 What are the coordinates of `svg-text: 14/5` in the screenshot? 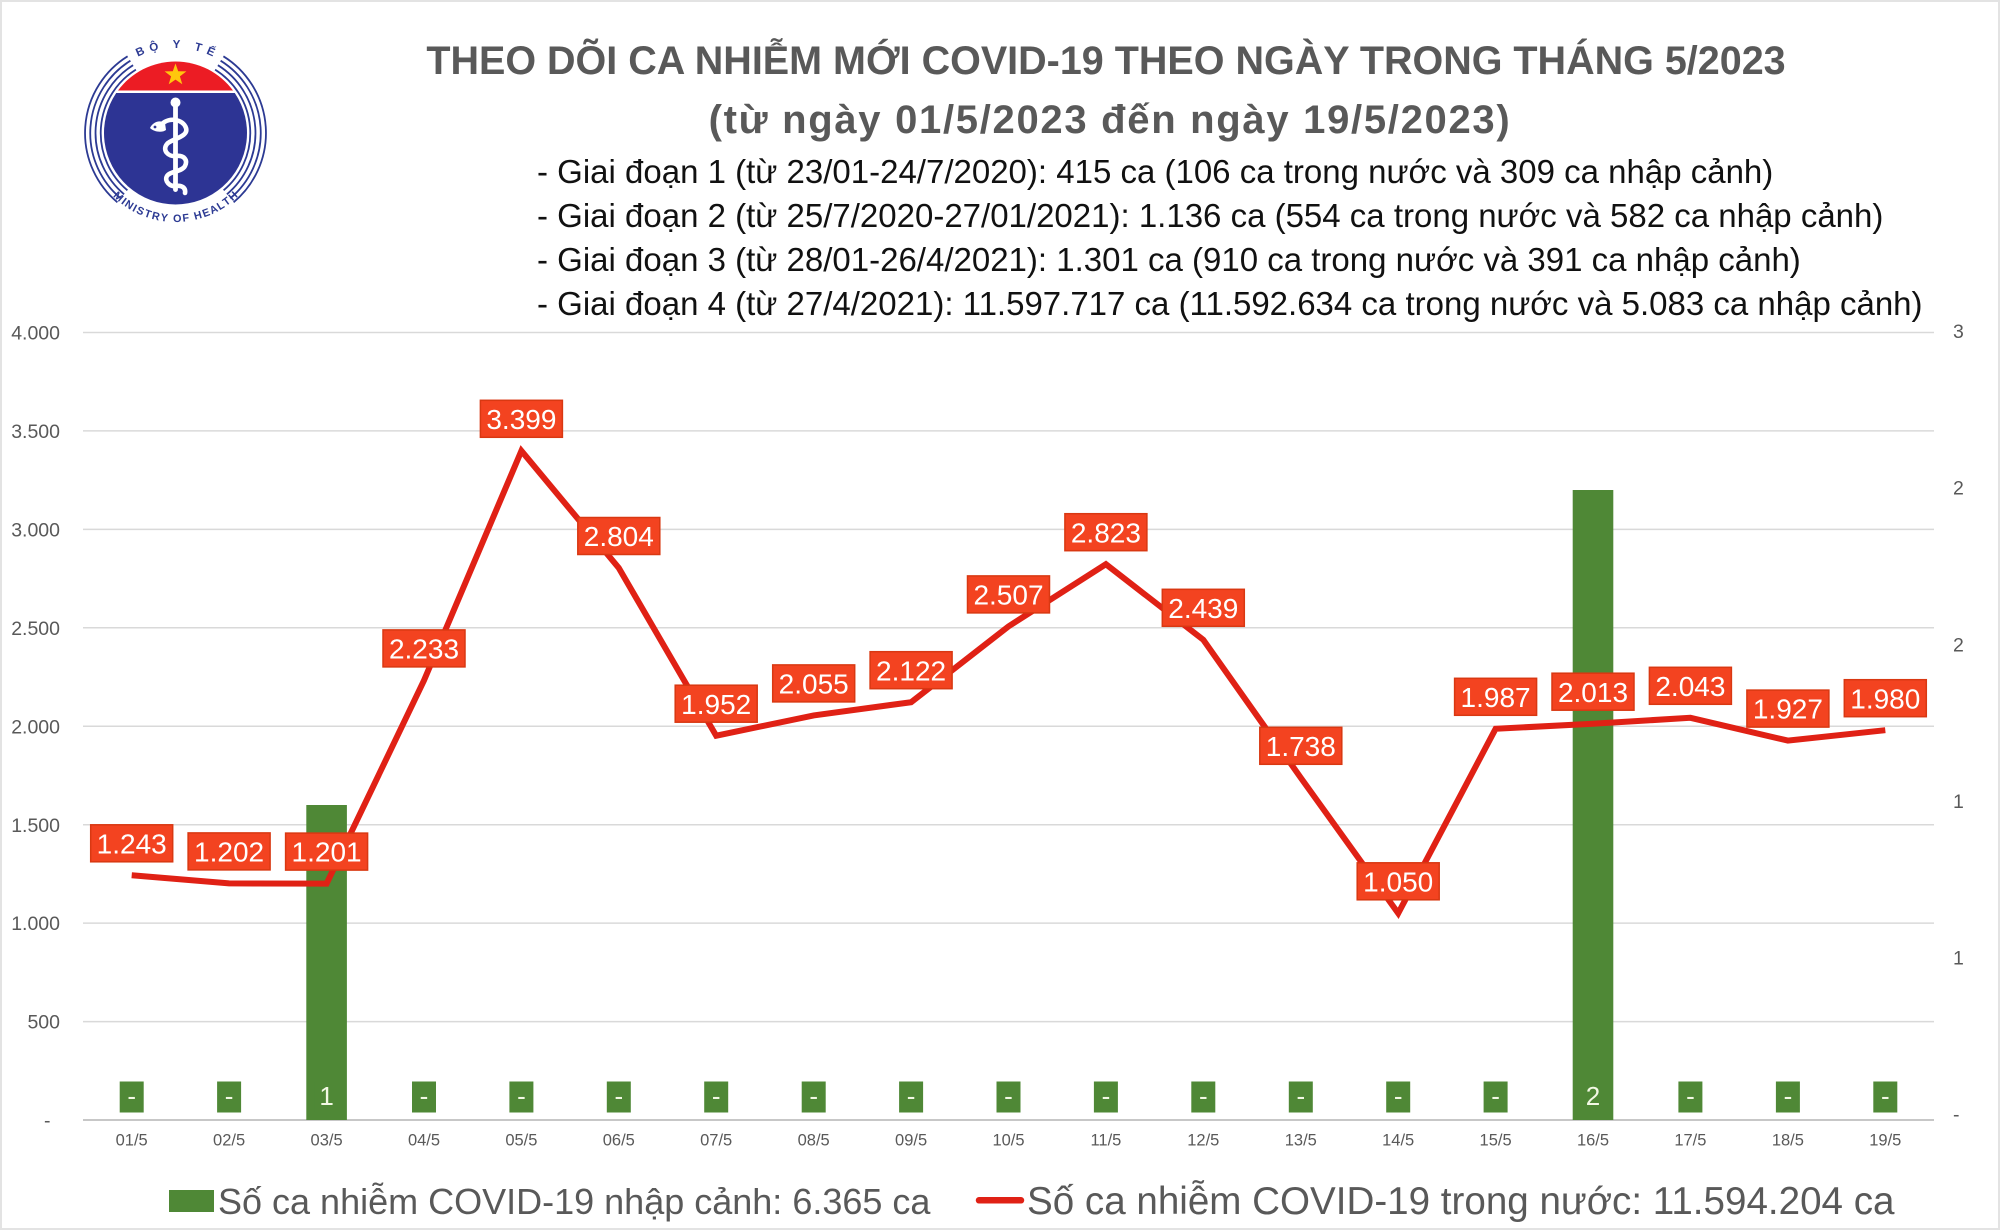 It's located at (1398, 1141).